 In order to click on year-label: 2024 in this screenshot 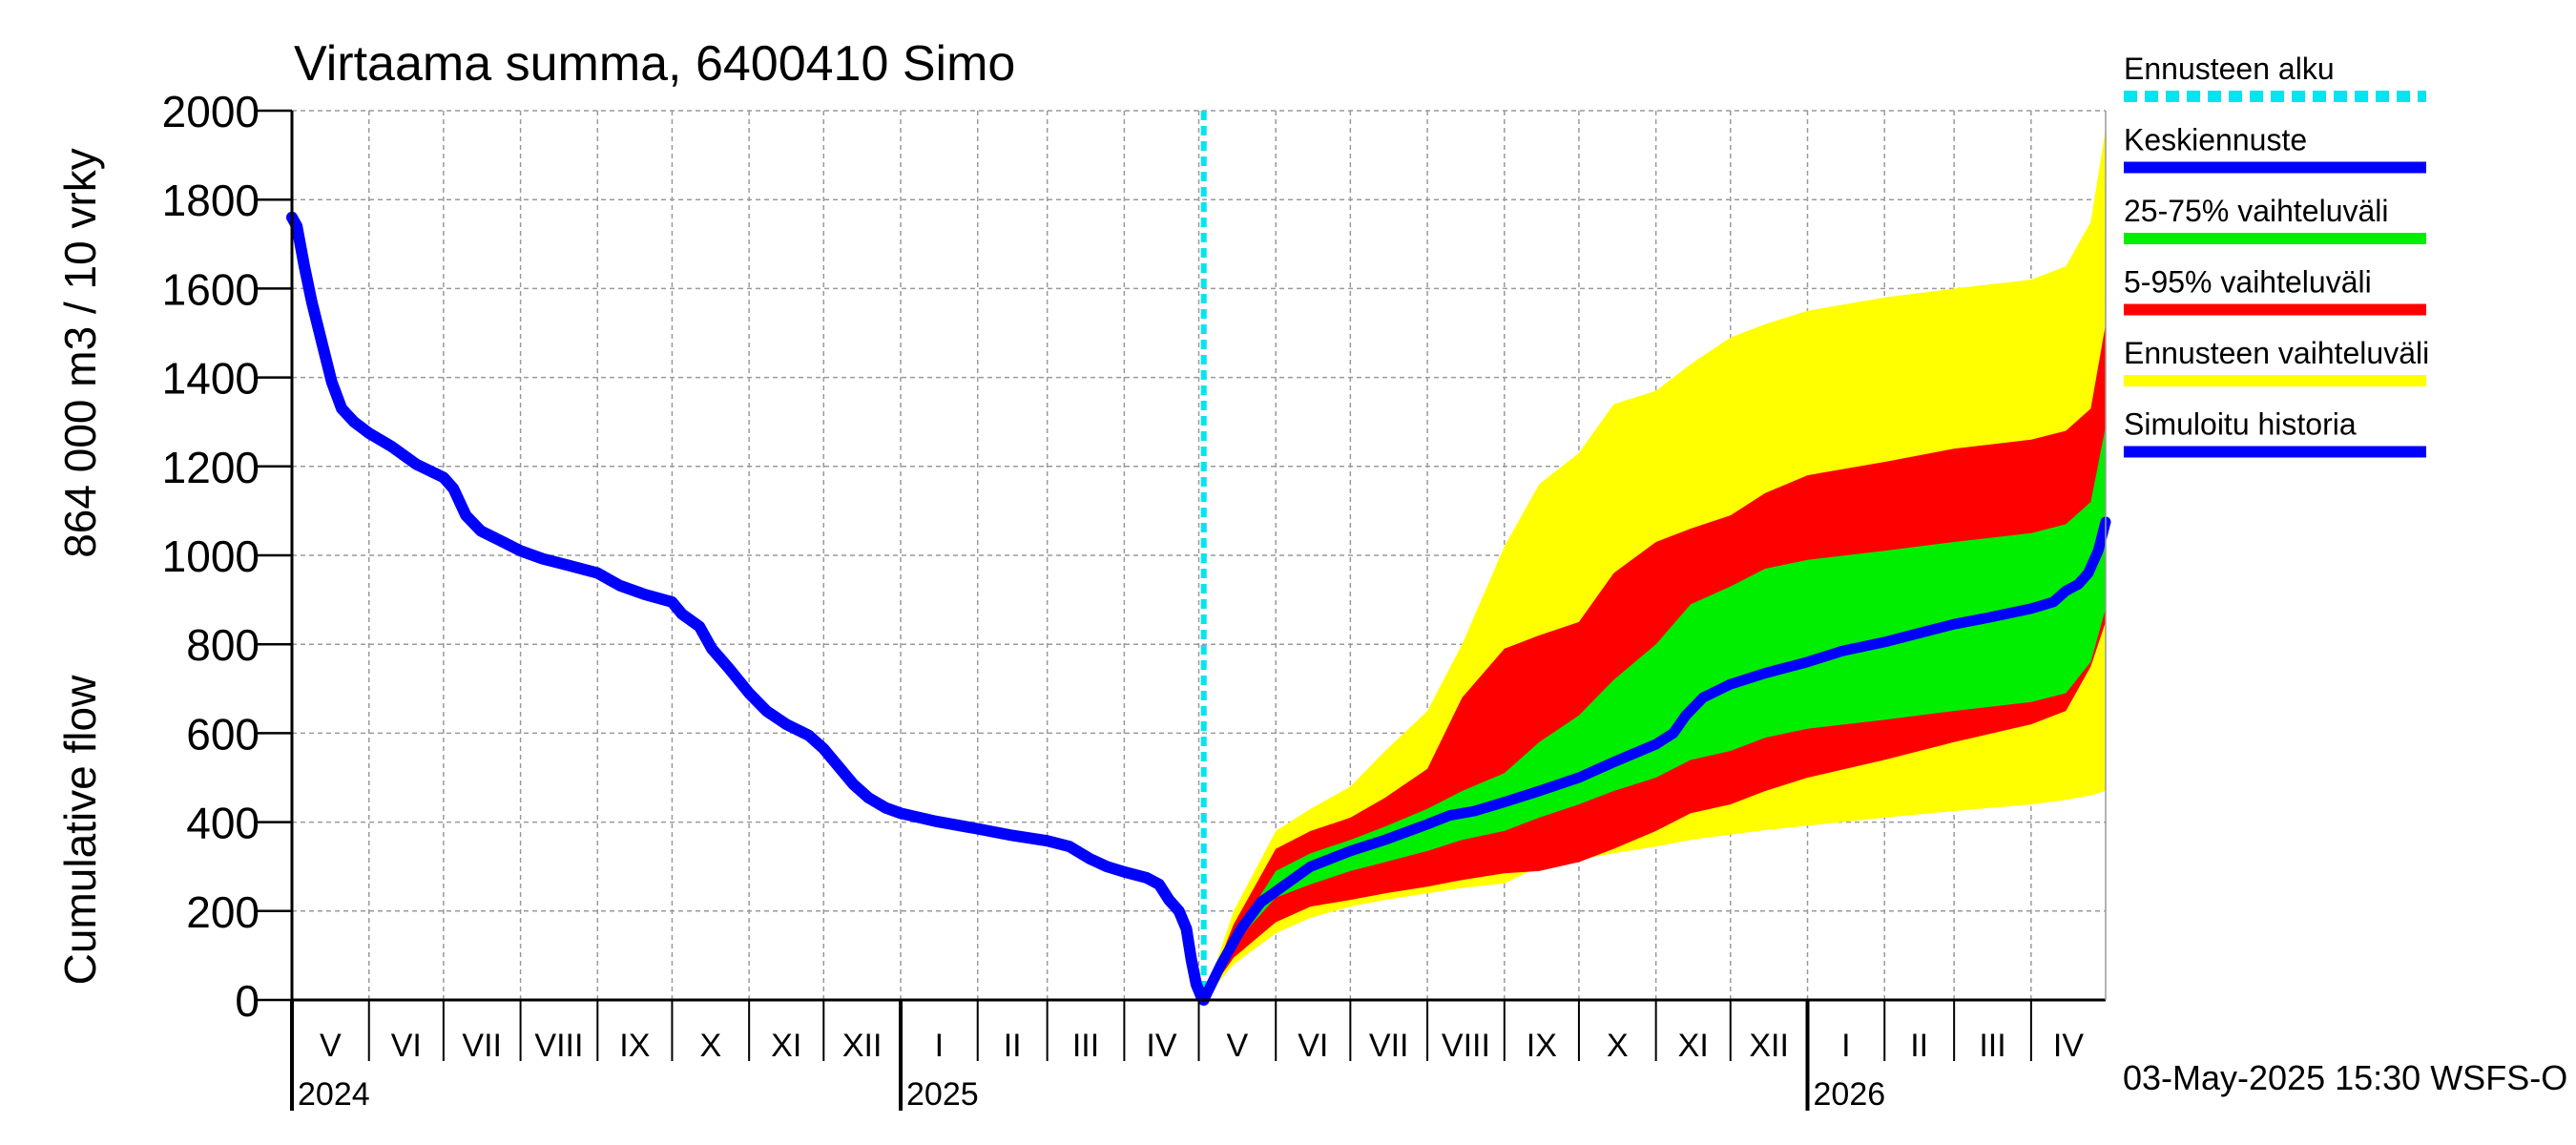, I will do `click(334, 1094)`.